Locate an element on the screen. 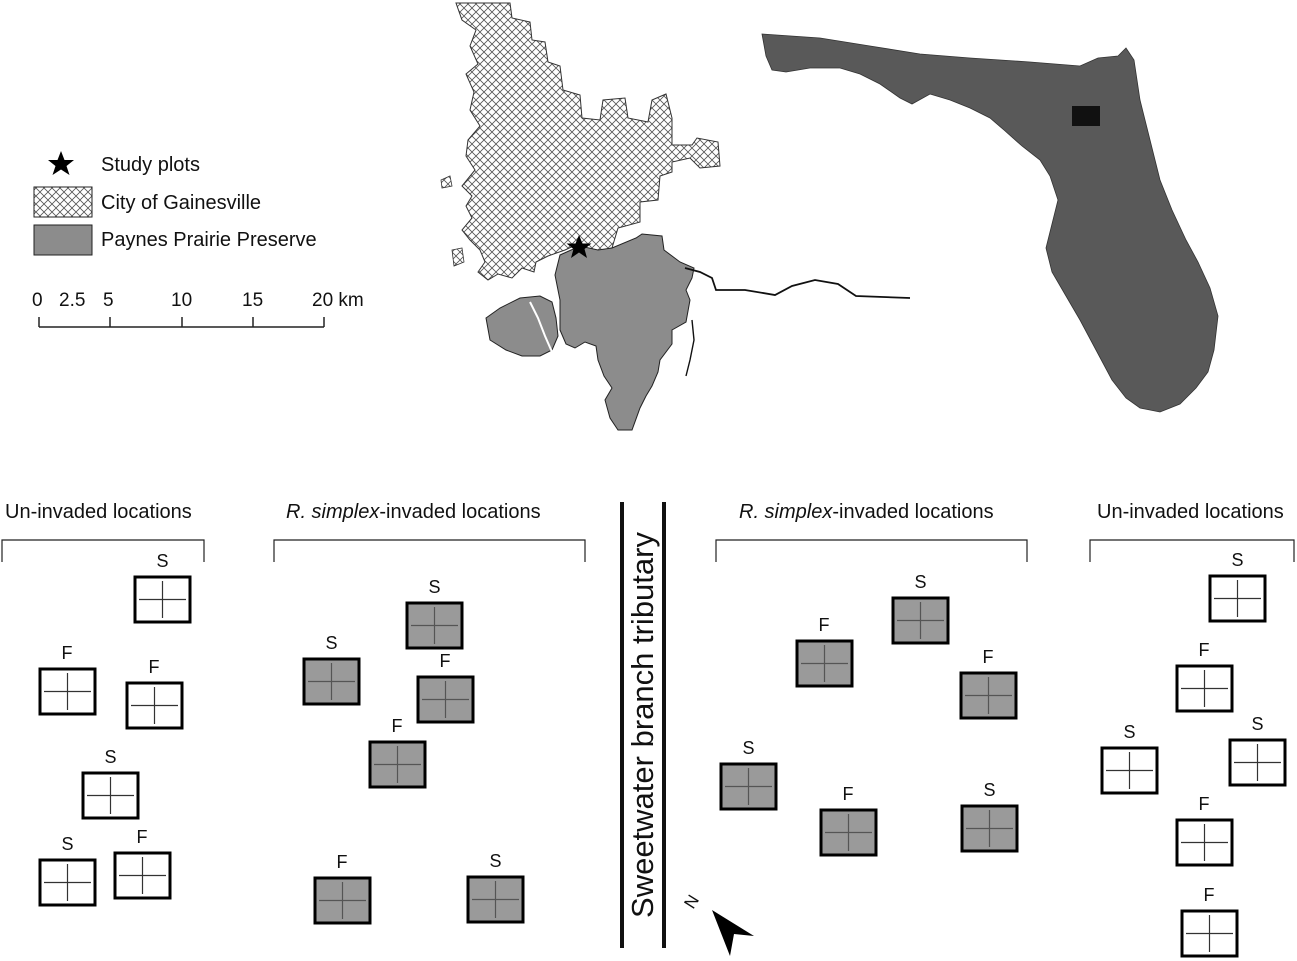  legend-label-preserve: Paynes Prairie Preserve is located at coordinates (209, 240).